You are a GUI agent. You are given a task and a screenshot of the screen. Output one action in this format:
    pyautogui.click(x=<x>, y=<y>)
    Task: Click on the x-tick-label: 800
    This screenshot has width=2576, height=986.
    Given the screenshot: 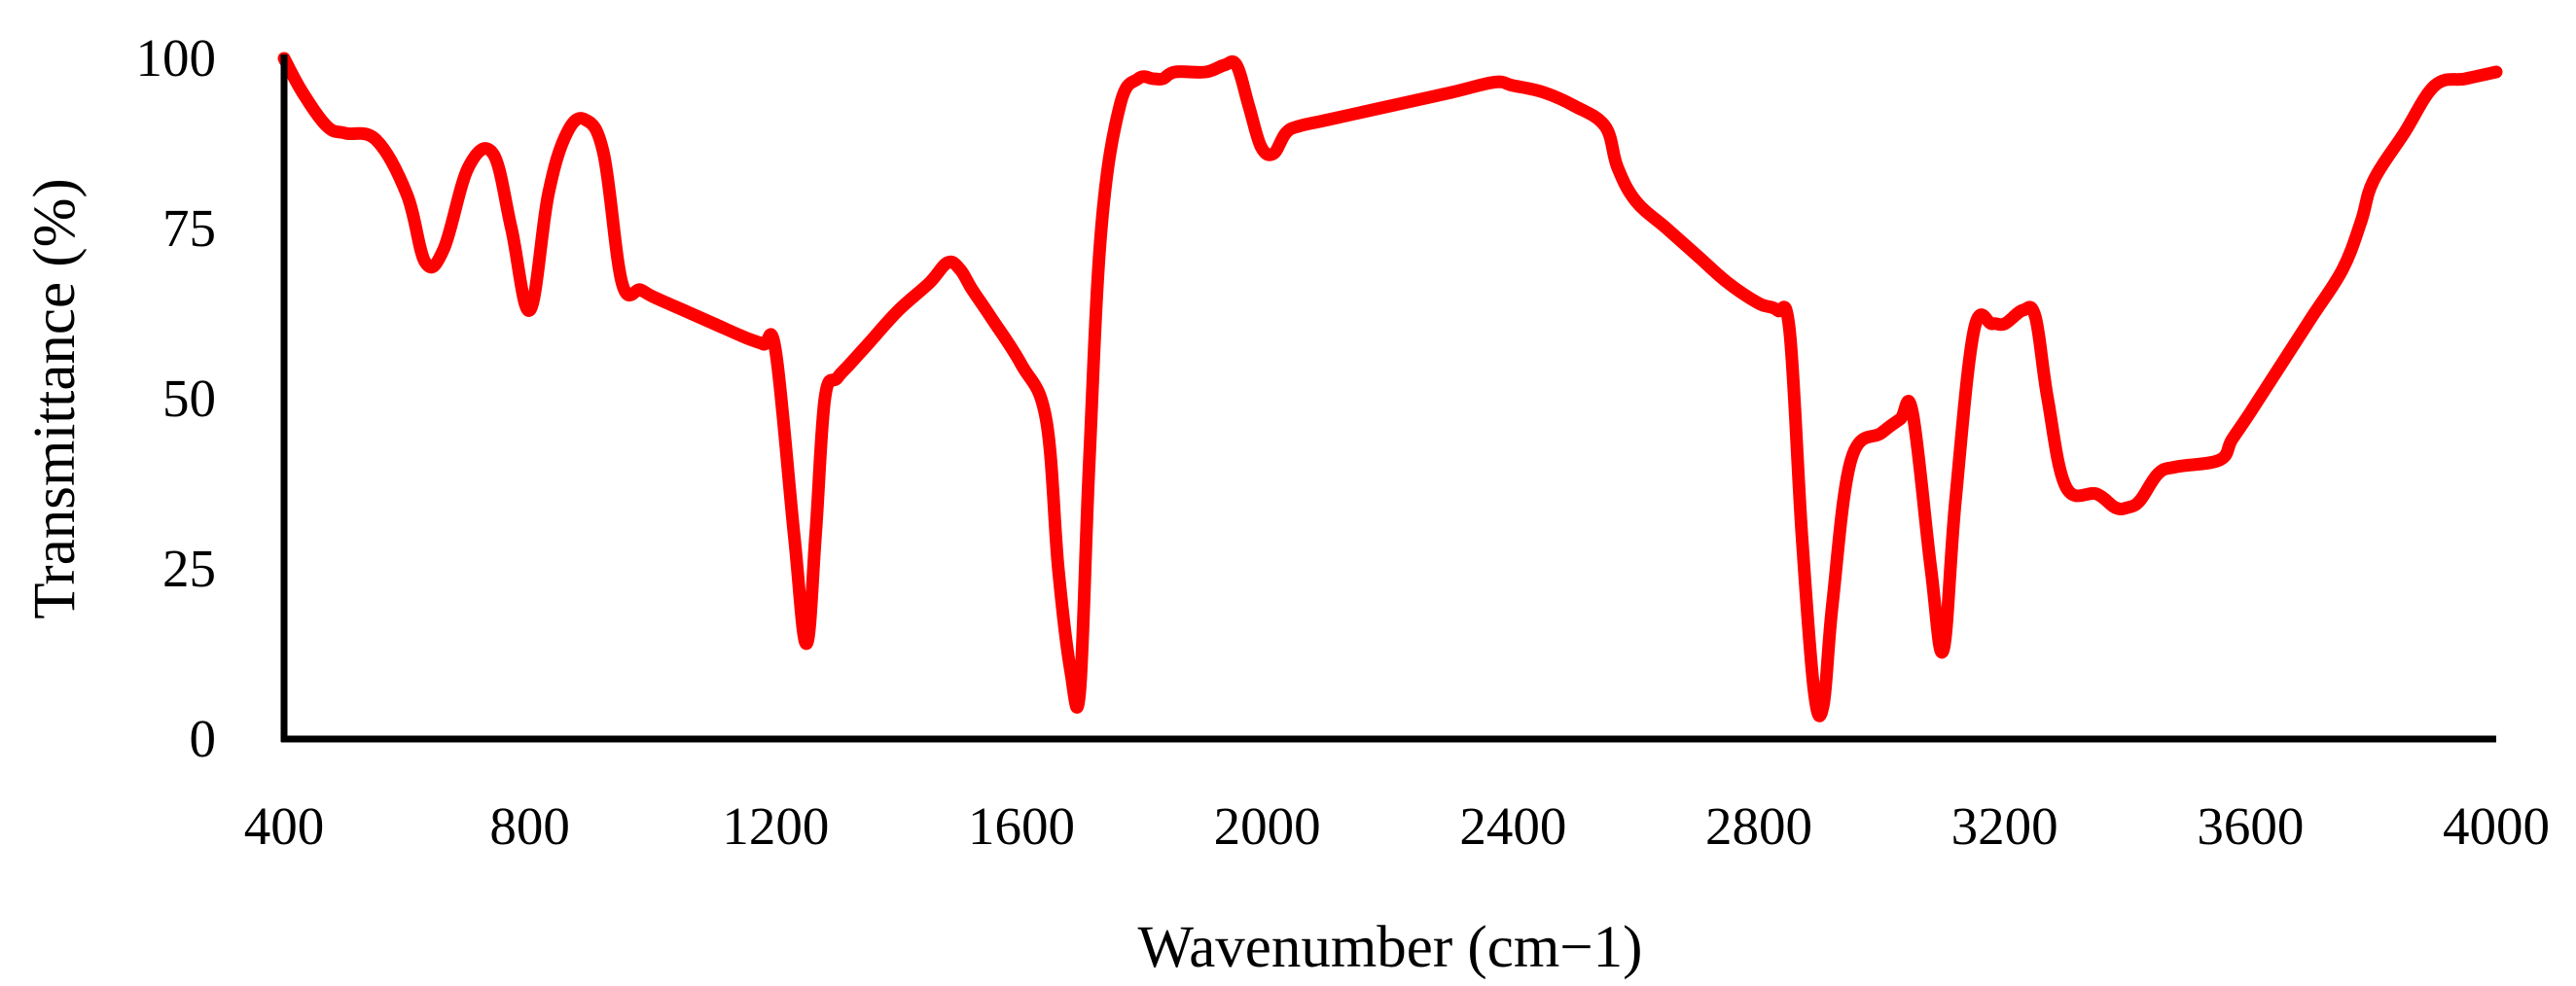 What is the action you would take?
    pyautogui.click(x=529, y=826)
    